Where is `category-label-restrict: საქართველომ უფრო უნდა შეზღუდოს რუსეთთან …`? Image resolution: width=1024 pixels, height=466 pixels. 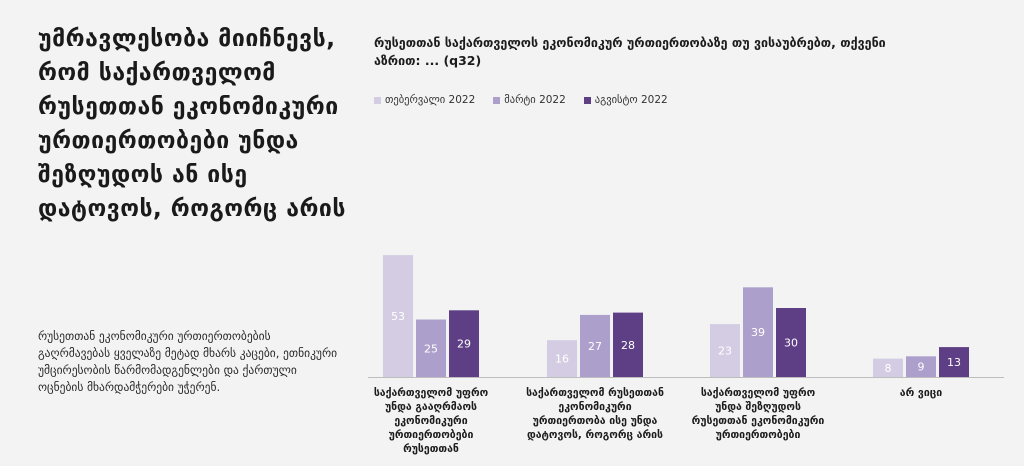 category-label-restrict: საქართველომ უფრო უნდა შეზღუდოს რუსეთთან … is located at coordinates (758, 414).